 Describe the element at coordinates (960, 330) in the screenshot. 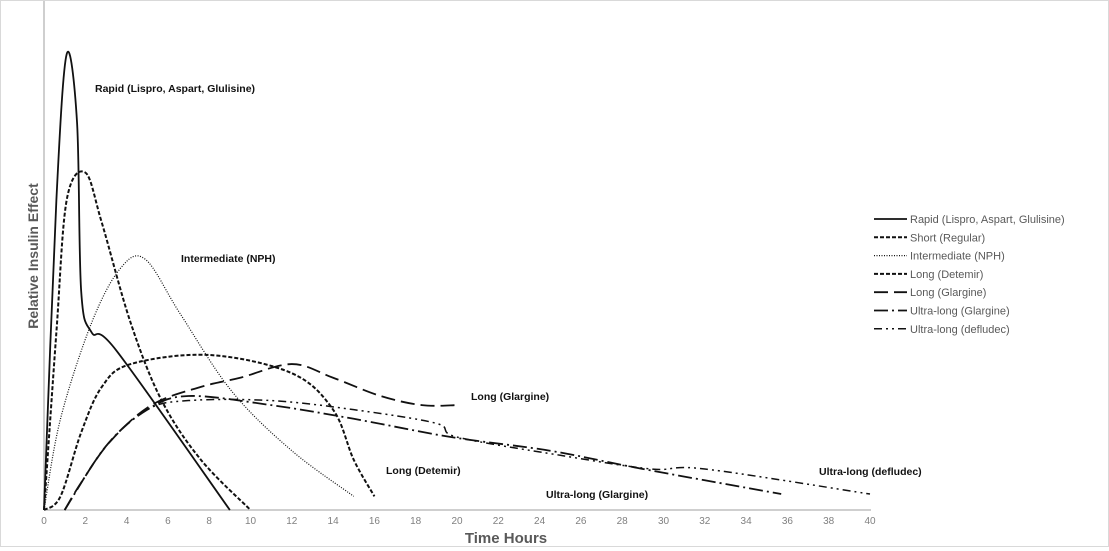

I see `legend-entry: Ultra-long (defludec)` at that location.